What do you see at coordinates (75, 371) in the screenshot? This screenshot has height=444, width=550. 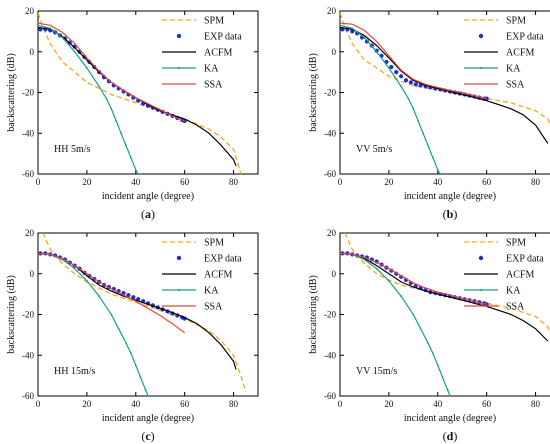 I see `panel-annotation: HH 15m/s` at bounding box center [75, 371].